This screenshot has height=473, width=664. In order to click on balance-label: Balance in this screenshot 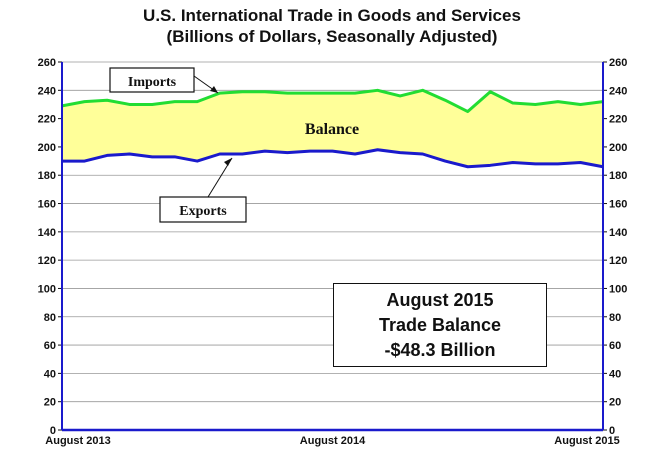, I will do `click(332, 129)`.